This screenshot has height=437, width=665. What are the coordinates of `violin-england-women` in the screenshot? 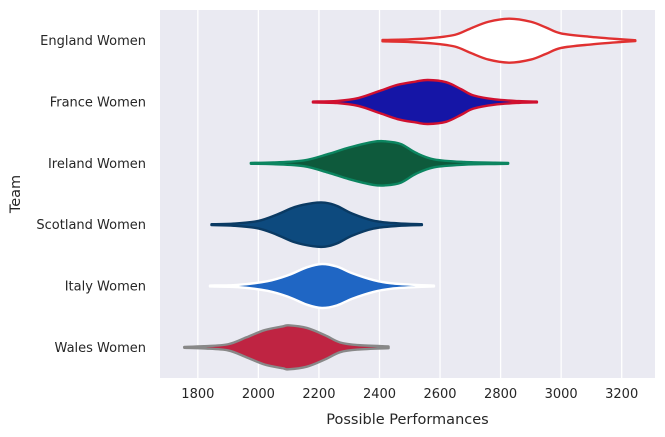 It's located at (509, 40).